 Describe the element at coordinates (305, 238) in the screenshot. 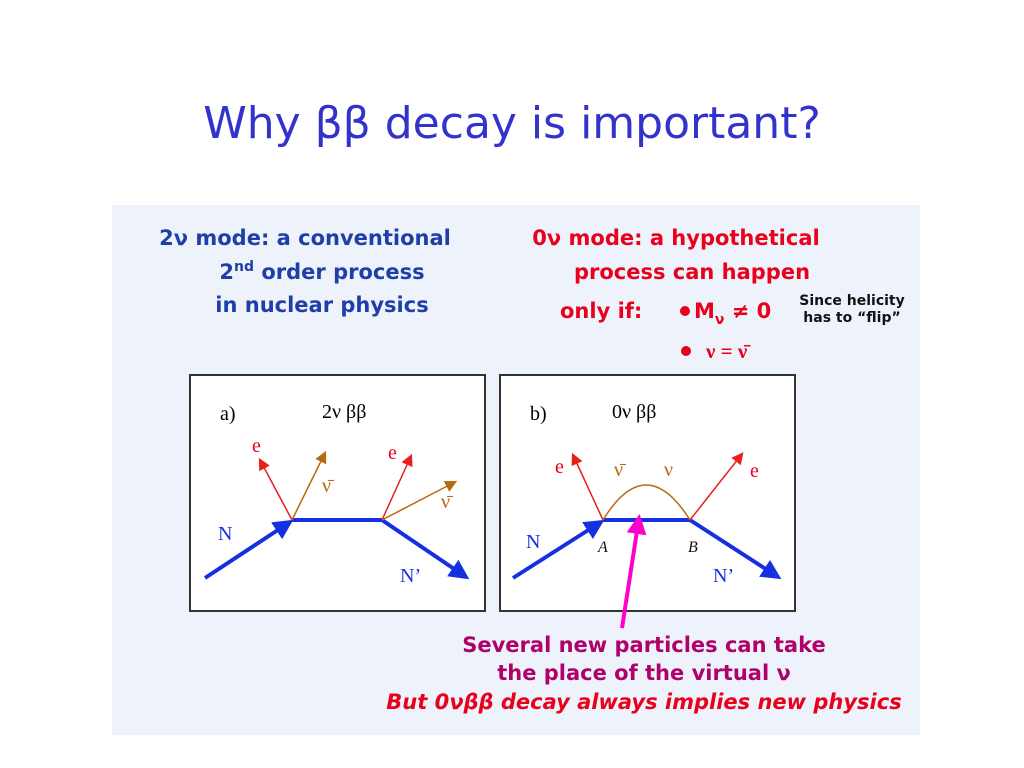

I see `left-heading: 2ν mode: a conventional` at that location.